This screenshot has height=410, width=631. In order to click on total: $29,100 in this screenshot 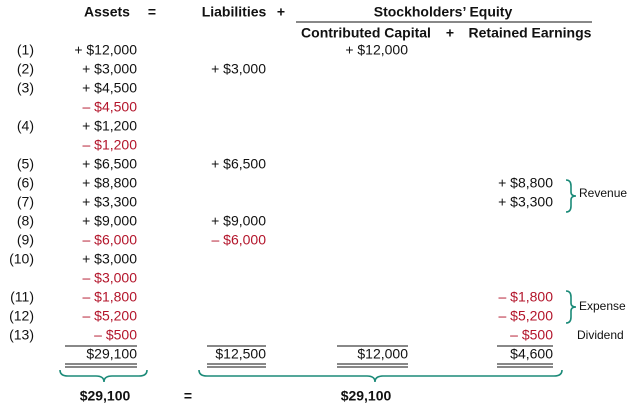, I will do `click(111, 354)`.